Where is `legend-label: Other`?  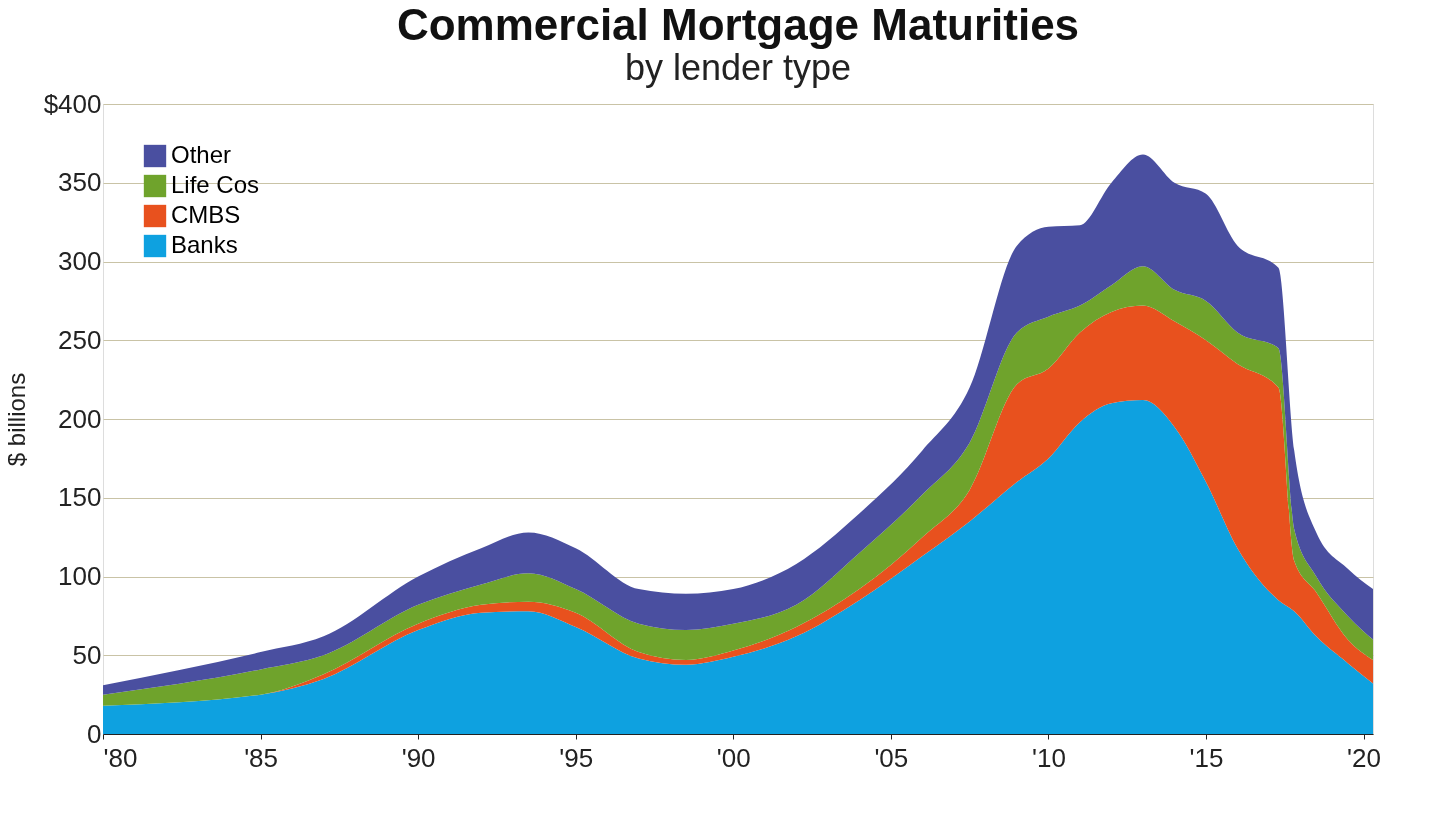
legend-label: Other is located at coordinates (201, 154).